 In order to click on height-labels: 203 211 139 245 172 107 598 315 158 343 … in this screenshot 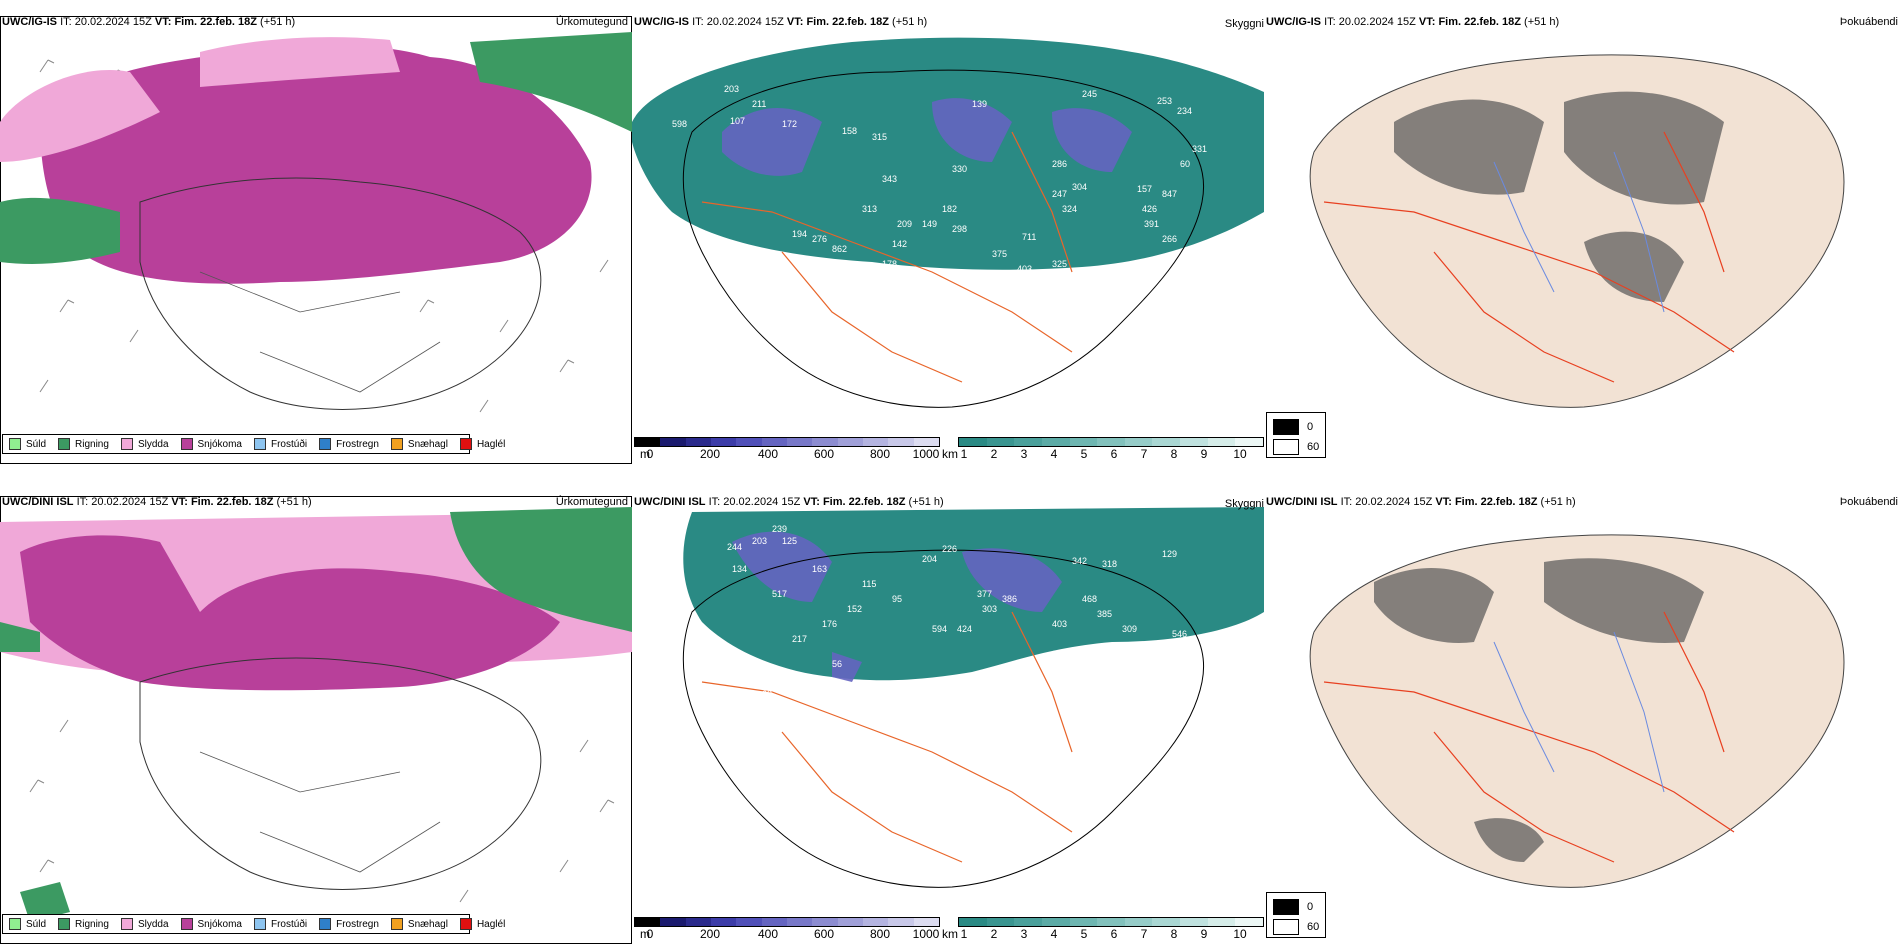, I will do `click(934, 186)`.